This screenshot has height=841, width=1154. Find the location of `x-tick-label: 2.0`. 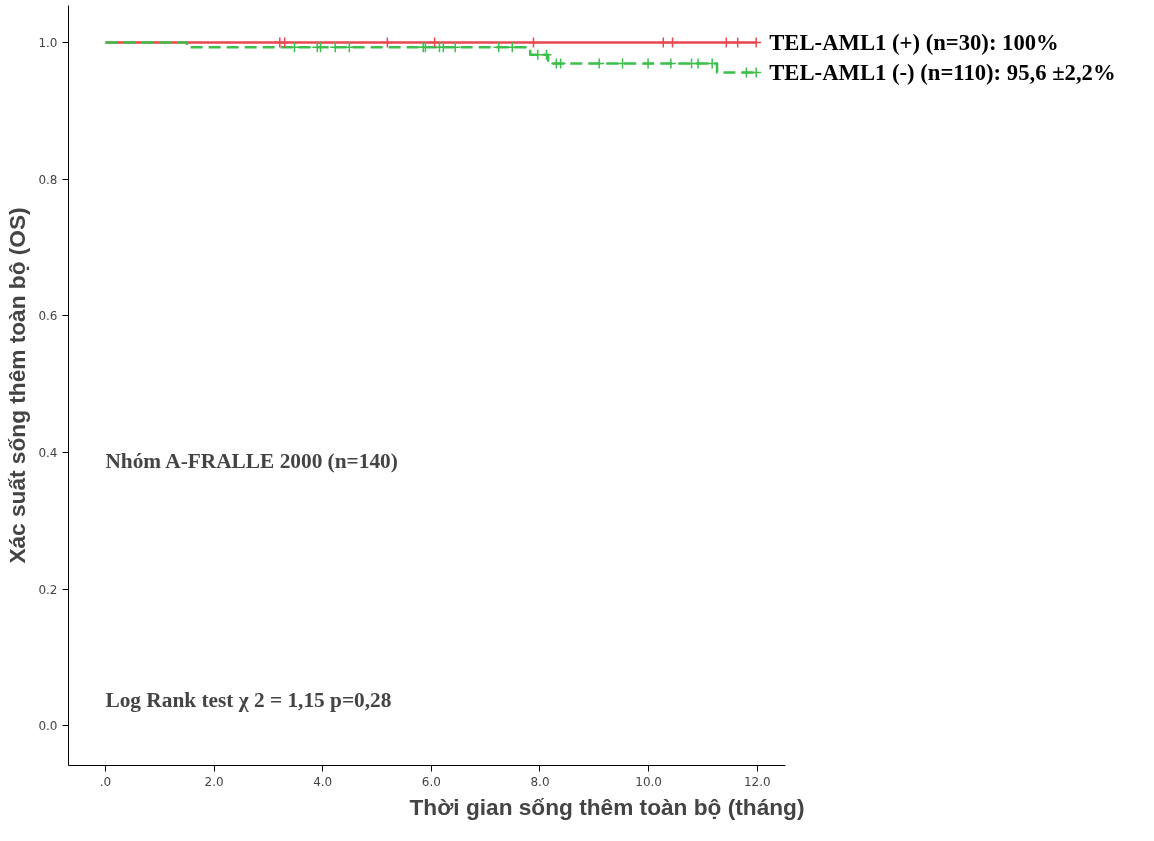

x-tick-label: 2.0 is located at coordinates (214, 781).